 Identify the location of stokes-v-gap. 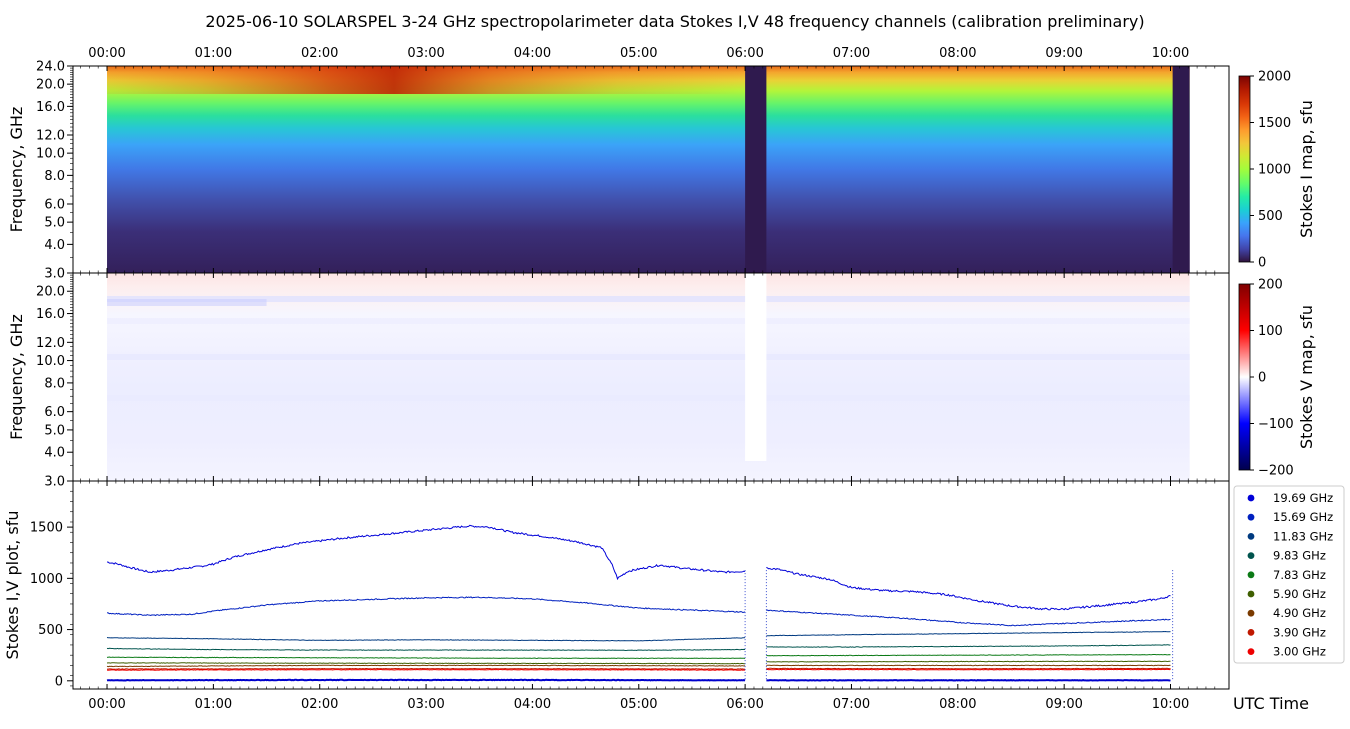
(755, 367).